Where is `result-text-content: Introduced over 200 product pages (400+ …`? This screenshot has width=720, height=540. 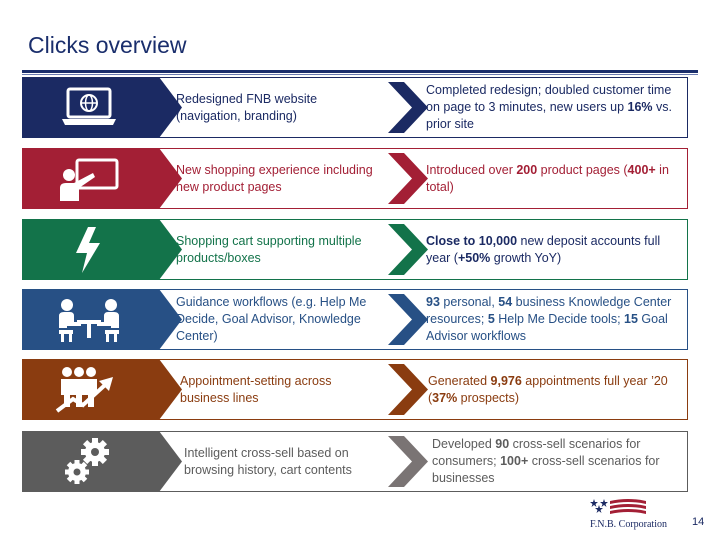 result-text-content: Introduced over 200 product pages (400+ … is located at coordinates (555, 179).